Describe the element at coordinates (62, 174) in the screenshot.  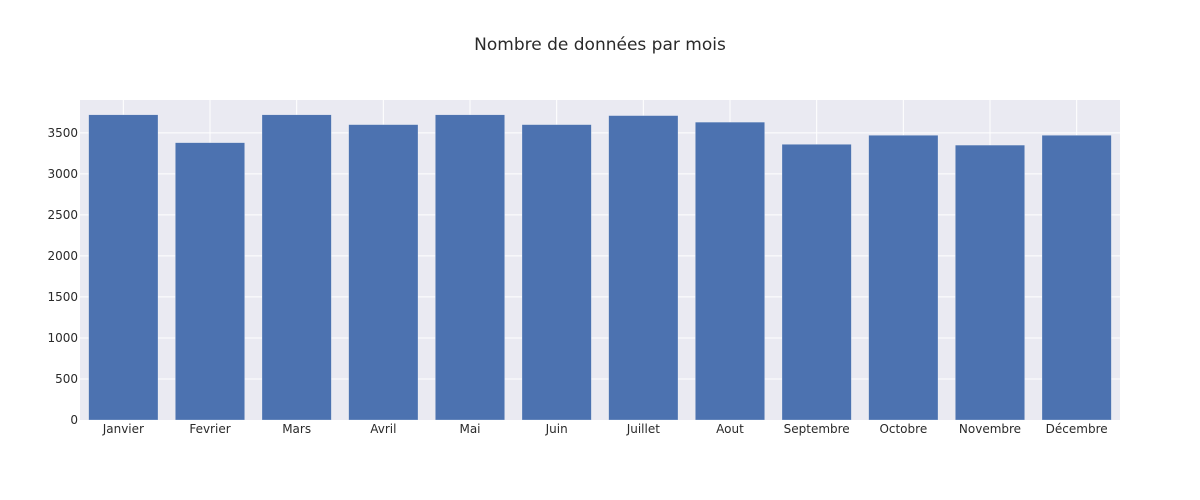
I see `y-tick-label: 3000` at that location.